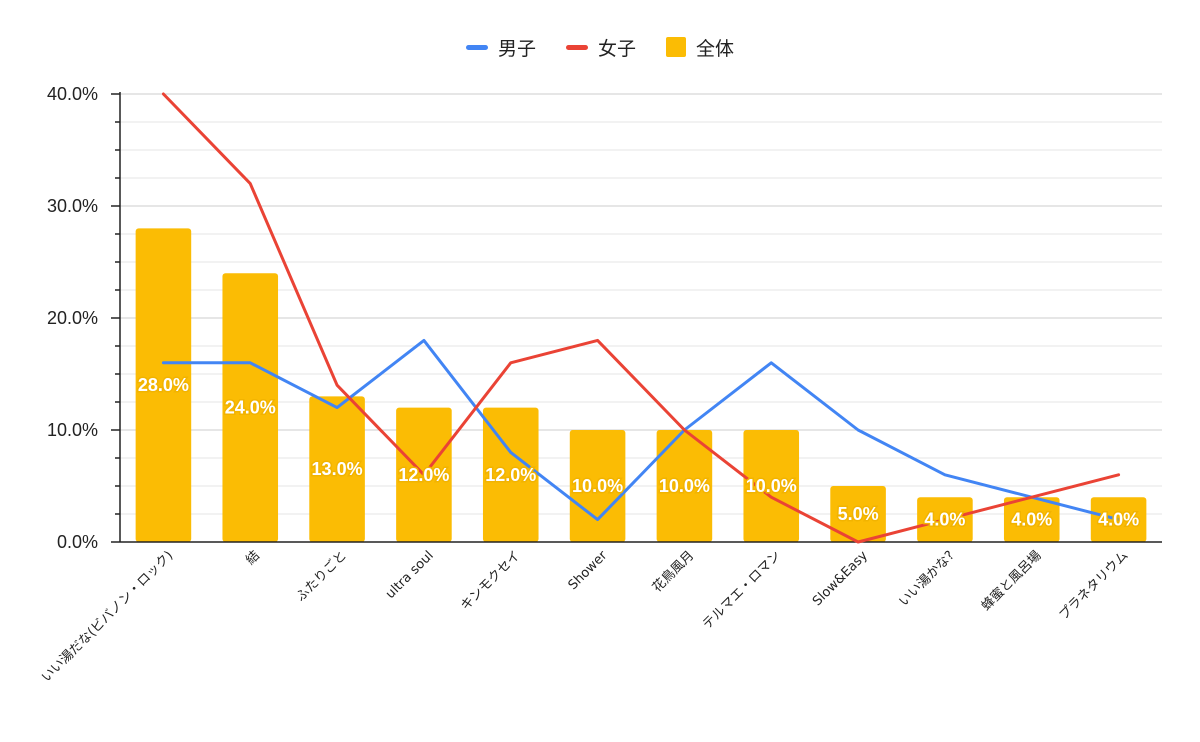  I want to click on y-tick-label: 20.0%, so click(72, 318).